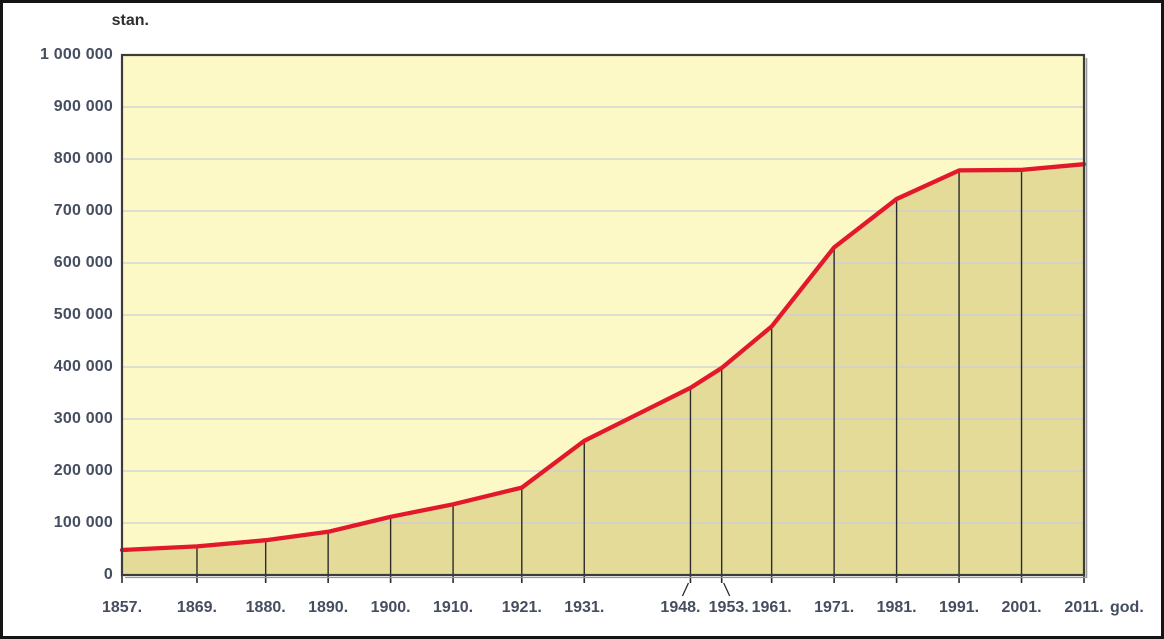  Describe the element at coordinates (584, 607) in the screenshot. I see `x-tick-label: 1931.` at that location.